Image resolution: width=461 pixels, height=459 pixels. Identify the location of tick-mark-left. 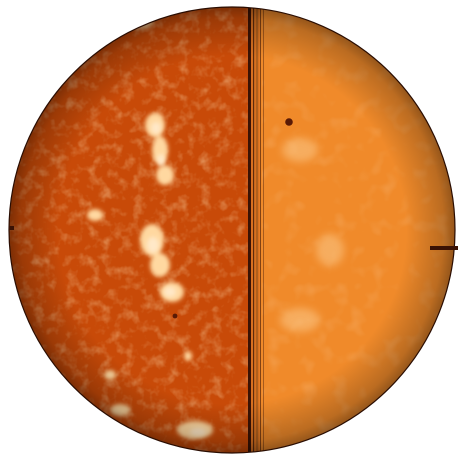
(11, 228).